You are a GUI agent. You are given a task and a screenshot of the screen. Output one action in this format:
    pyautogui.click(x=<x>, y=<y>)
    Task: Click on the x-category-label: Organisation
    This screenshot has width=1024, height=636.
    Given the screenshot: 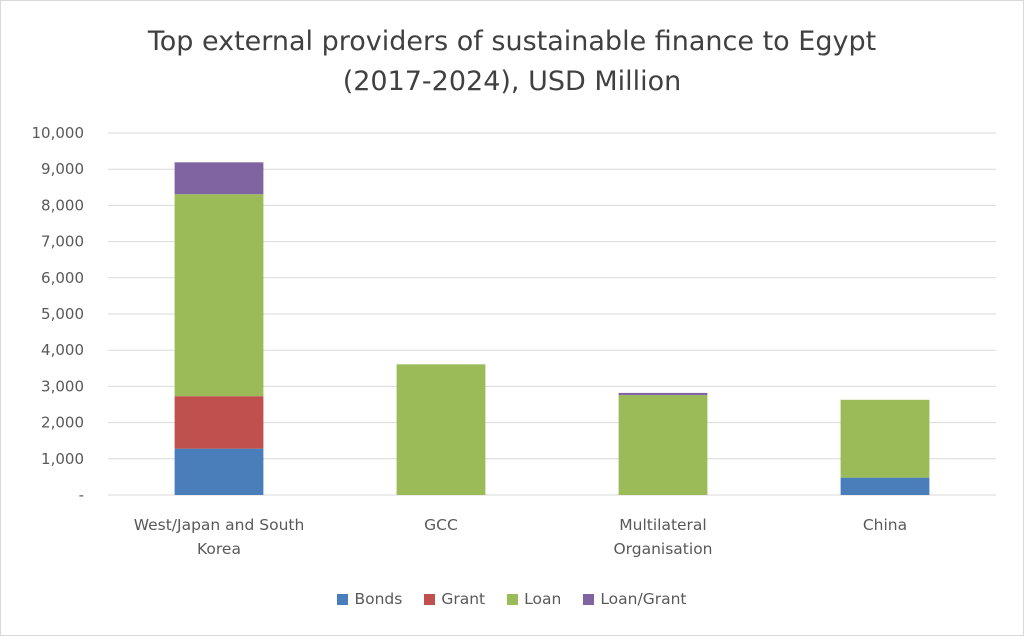 What is the action you would take?
    pyautogui.click(x=662, y=549)
    